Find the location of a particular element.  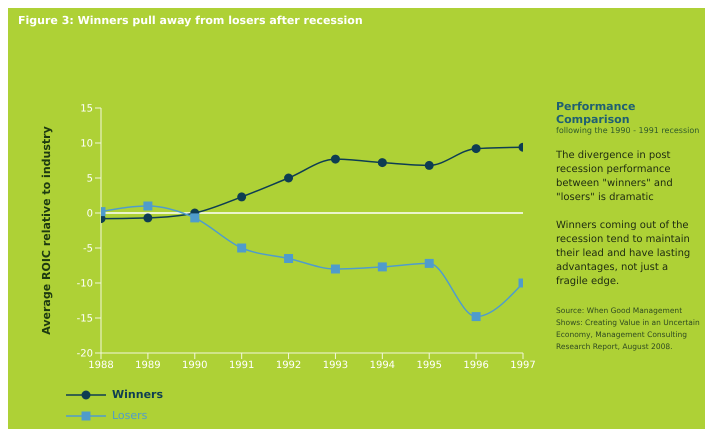

x-tick-label: 1995 is located at coordinates (429, 366).